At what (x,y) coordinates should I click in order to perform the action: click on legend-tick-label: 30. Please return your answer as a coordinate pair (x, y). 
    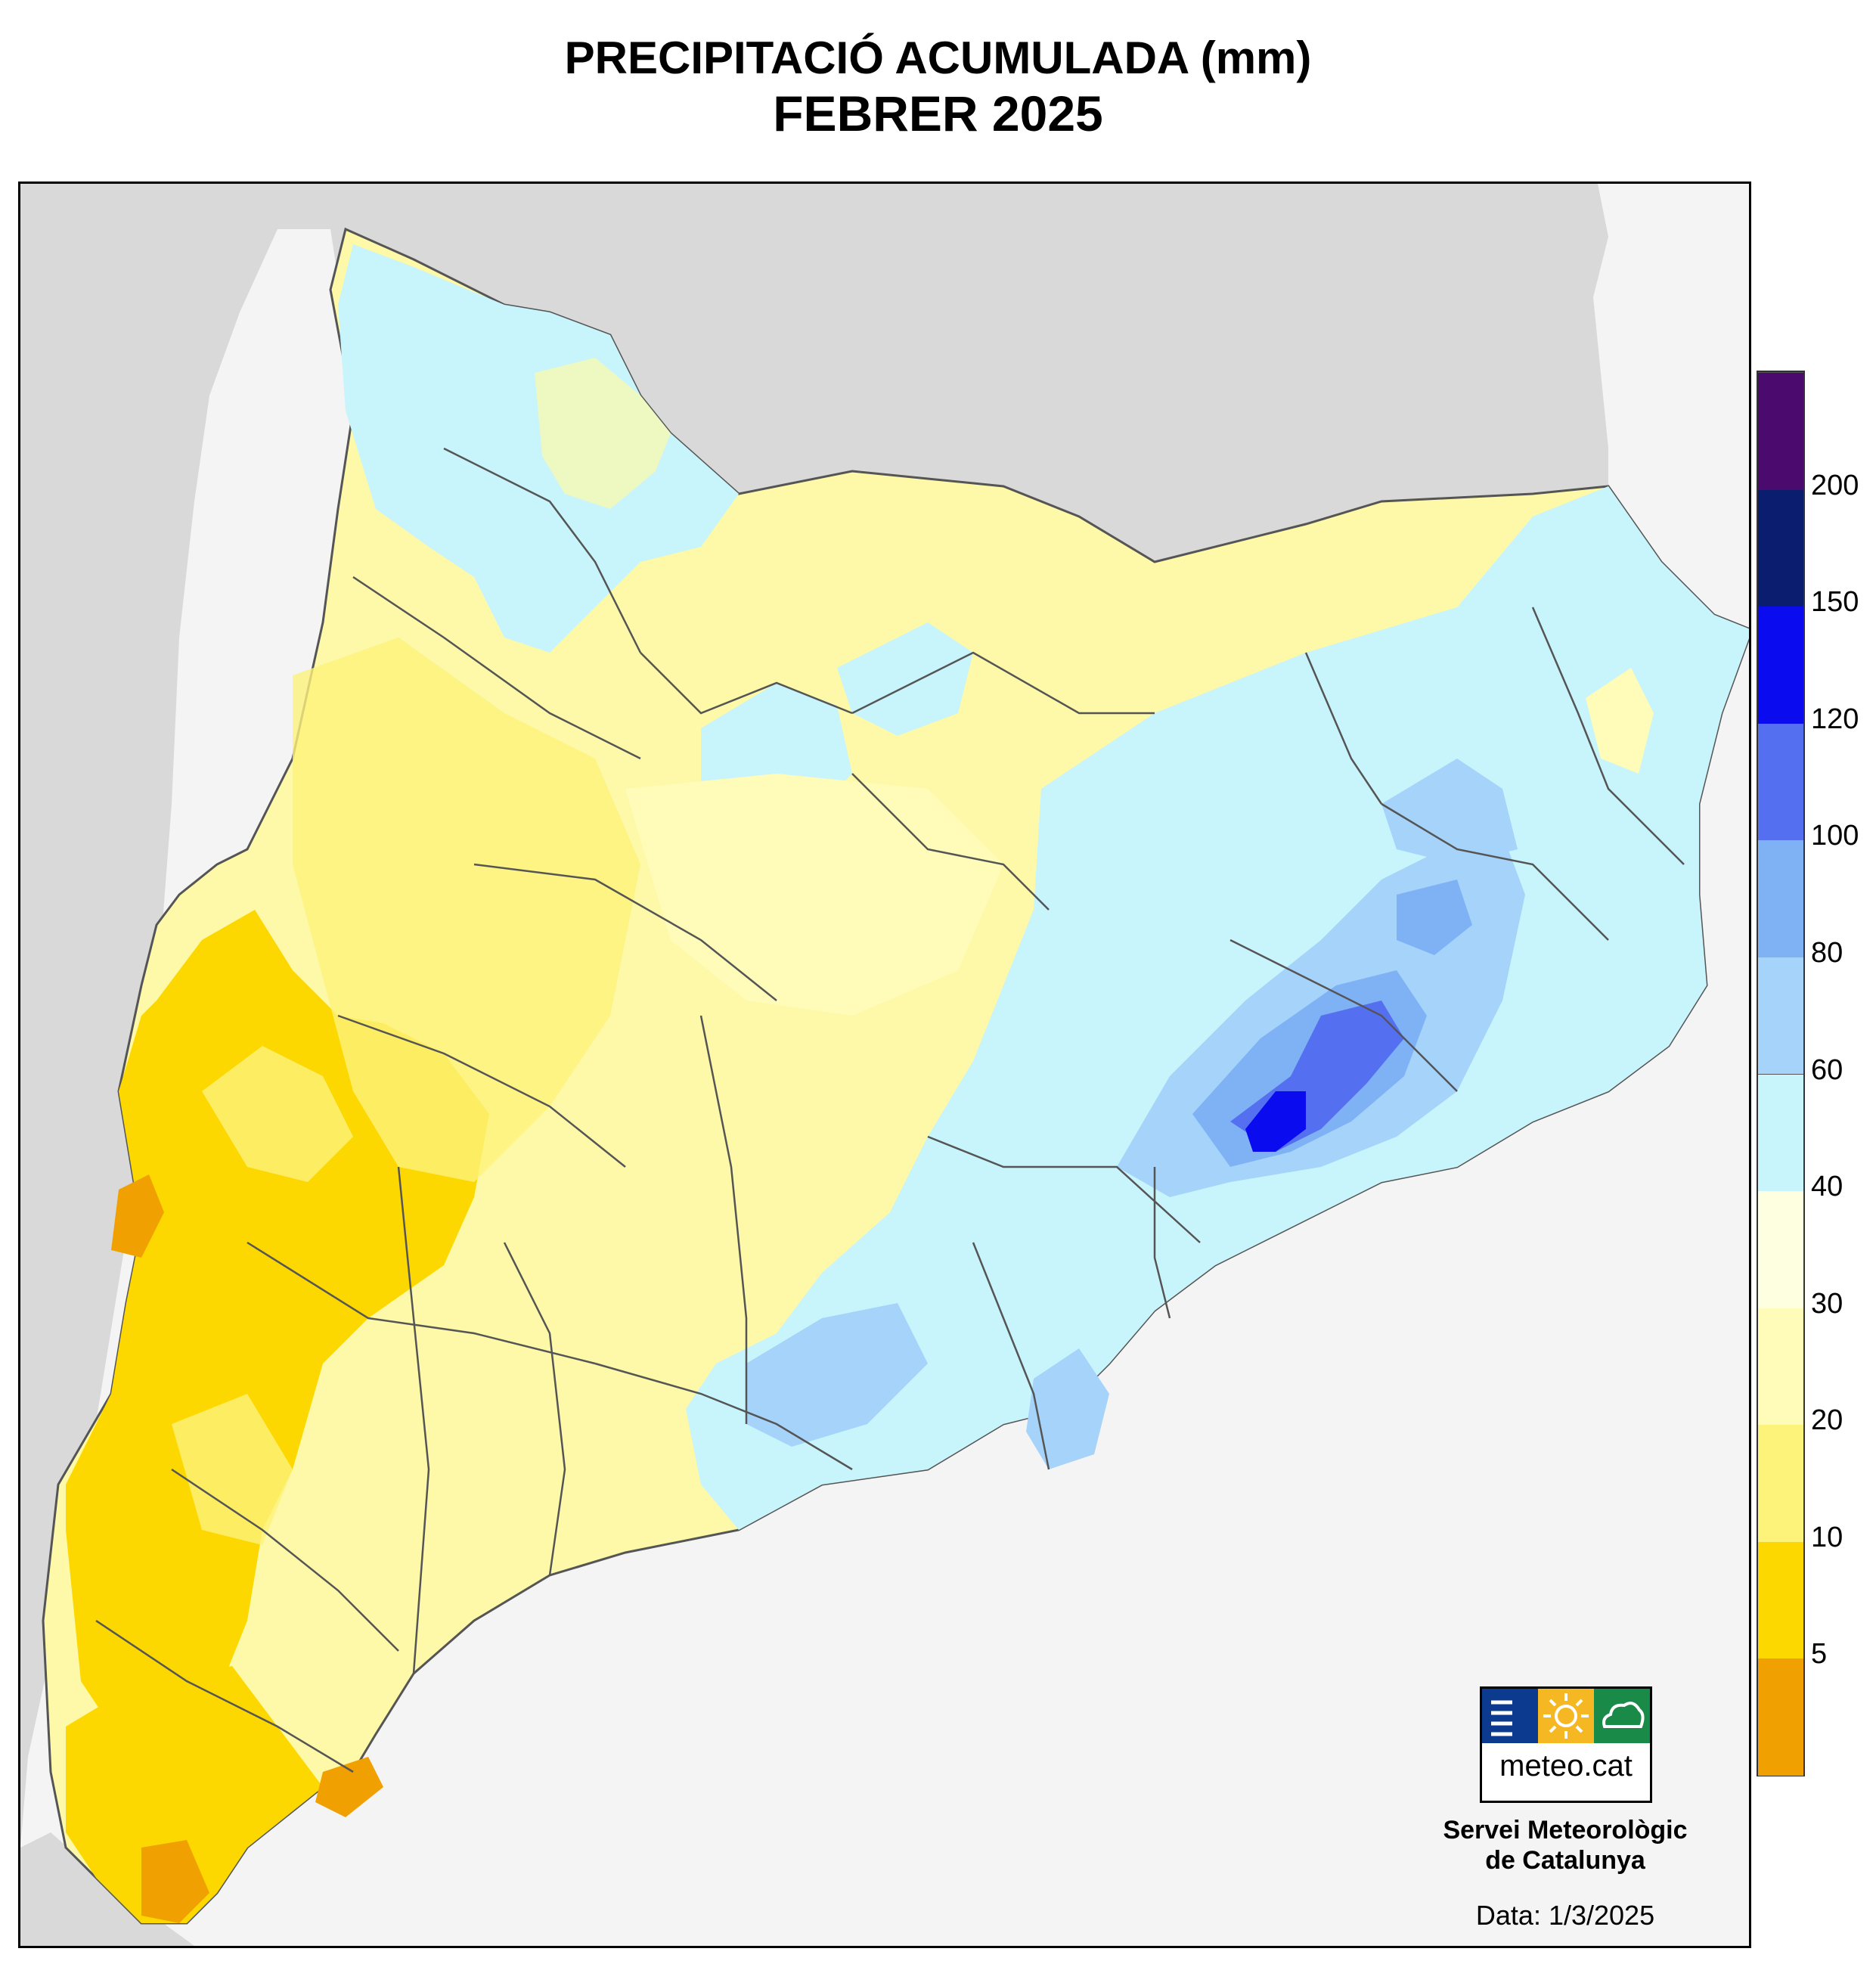
    Looking at the image, I should click on (1827, 1303).